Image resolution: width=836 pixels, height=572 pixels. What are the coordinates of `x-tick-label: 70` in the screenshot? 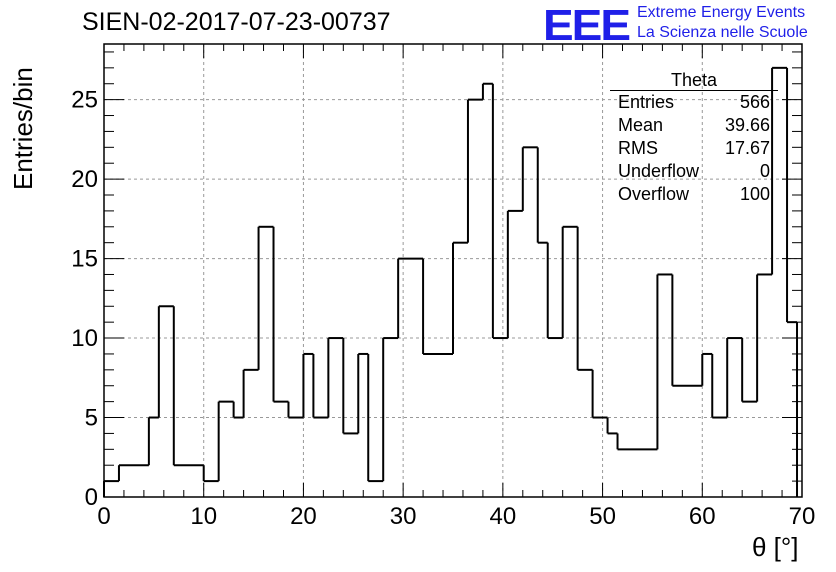 It's located at (802, 516).